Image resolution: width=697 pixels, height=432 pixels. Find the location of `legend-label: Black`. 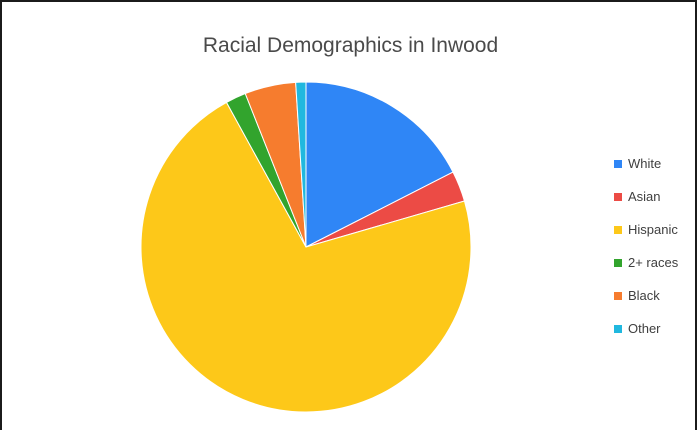

legend-label: Black is located at coordinates (644, 295).